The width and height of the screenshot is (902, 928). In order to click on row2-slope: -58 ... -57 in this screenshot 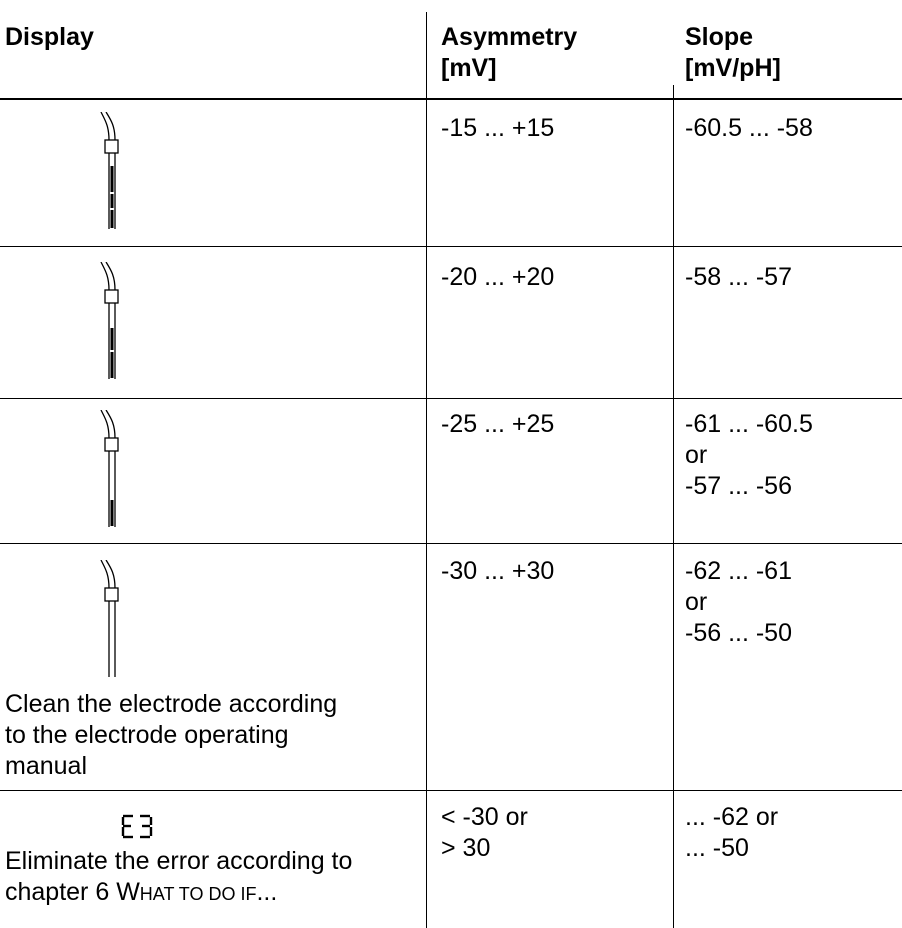, I will do `click(738, 277)`.